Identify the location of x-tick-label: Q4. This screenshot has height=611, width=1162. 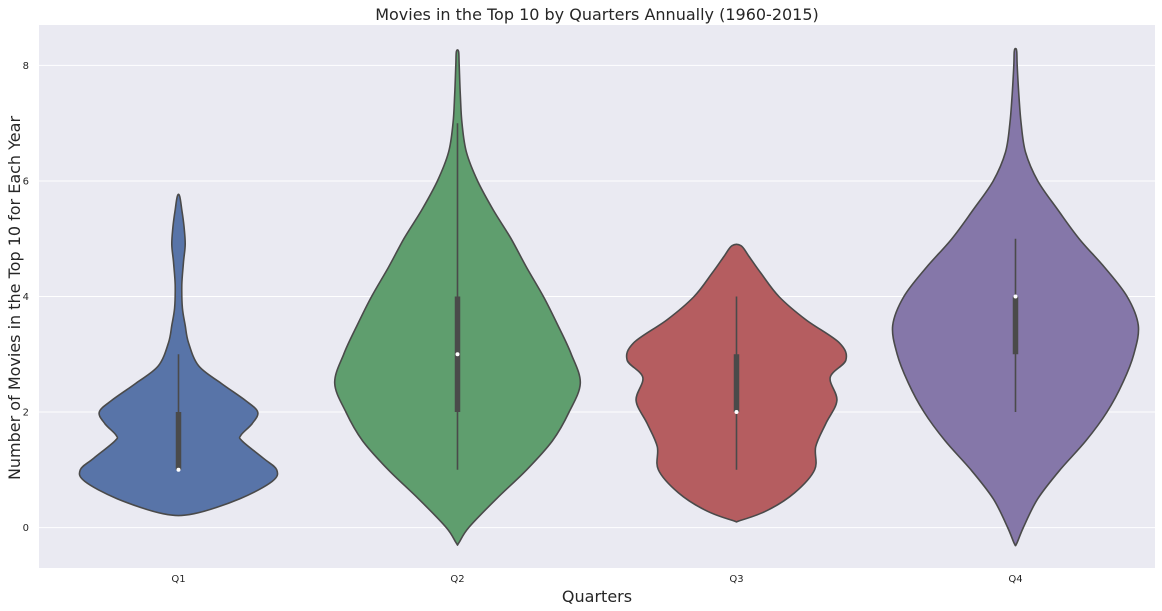
(1015, 579).